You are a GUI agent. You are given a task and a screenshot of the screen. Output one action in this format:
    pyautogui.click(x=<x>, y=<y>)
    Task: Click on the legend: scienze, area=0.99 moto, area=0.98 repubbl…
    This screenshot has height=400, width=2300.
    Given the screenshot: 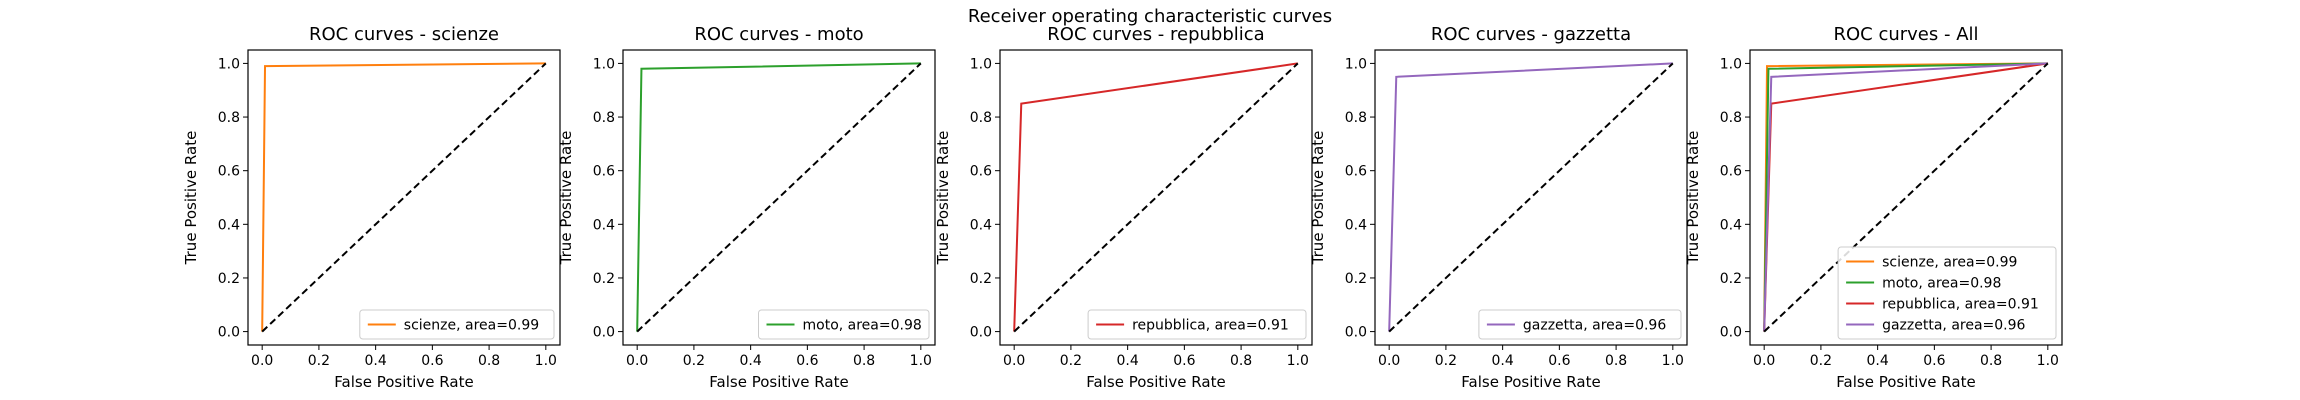 What is the action you would take?
    pyautogui.click(x=1947, y=293)
    